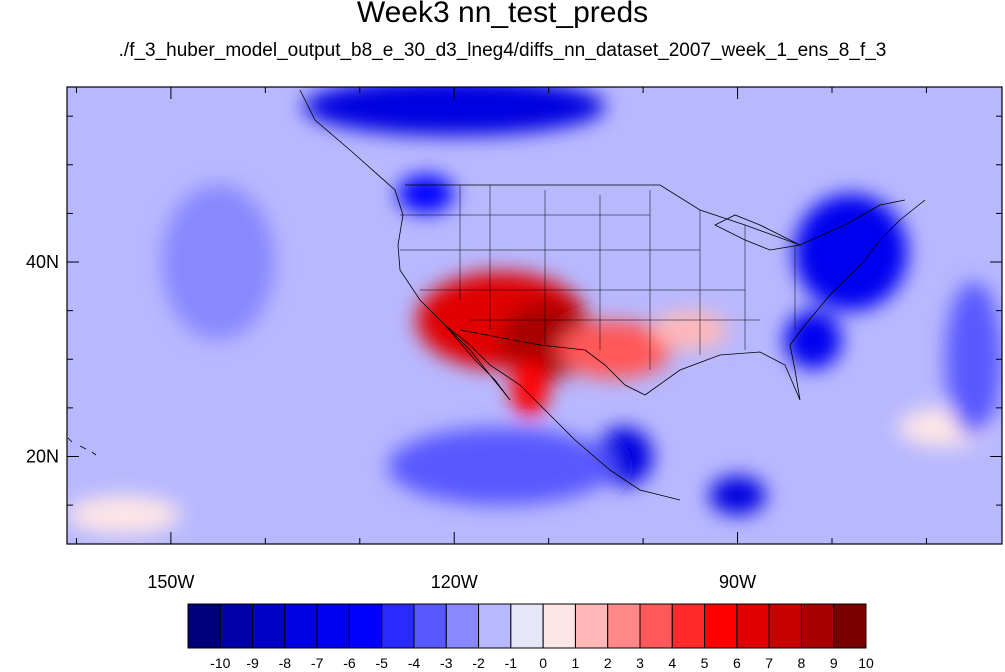  What do you see at coordinates (454, 582) in the screenshot?
I see `lon-tick-label: 120W` at bounding box center [454, 582].